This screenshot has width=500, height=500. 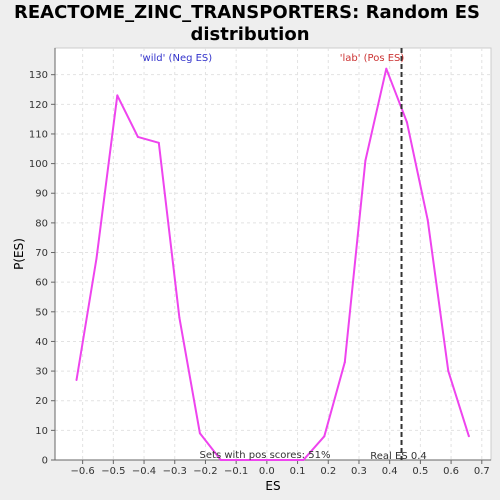 What do you see at coordinates (298, 471) in the screenshot?
I see `x-tick-label: 0.1` at bounding box center [298, 471].